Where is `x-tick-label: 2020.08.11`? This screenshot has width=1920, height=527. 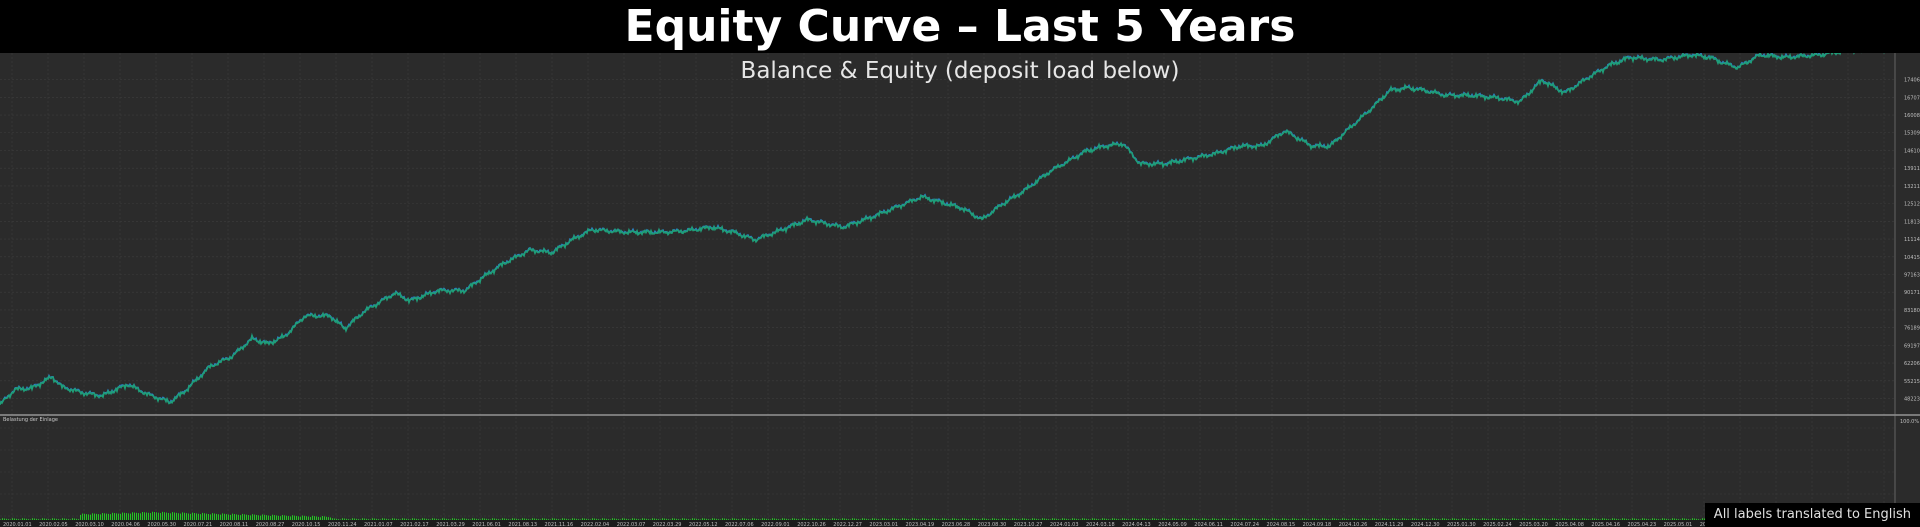
x-tick-label: 2020.08.11 is located at coordinates (234, 524).